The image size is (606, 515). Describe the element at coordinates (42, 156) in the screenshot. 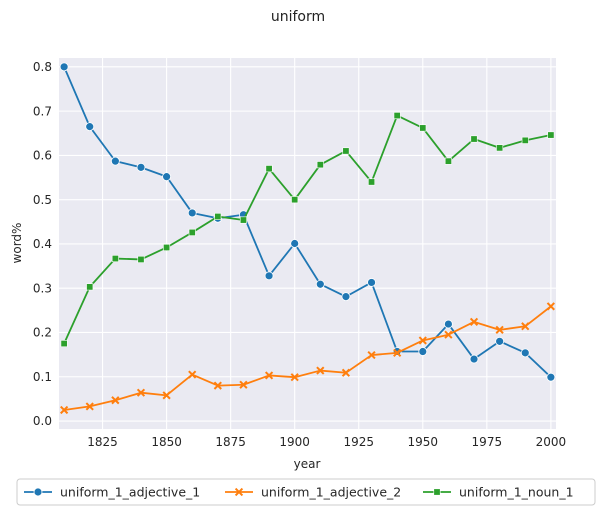

I see `y-tick-label: 0.6` at that location.